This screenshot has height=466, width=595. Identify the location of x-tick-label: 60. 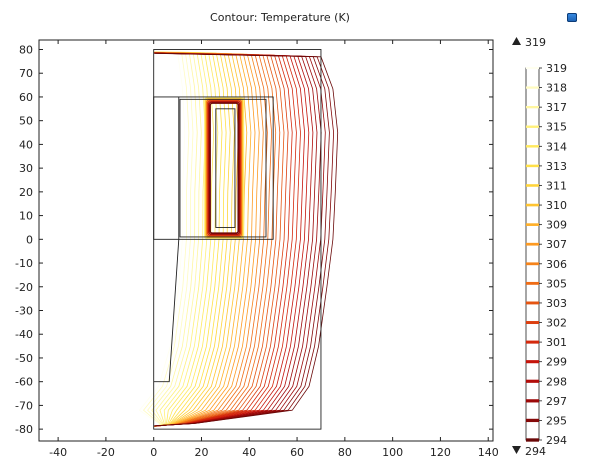
(297, 452).